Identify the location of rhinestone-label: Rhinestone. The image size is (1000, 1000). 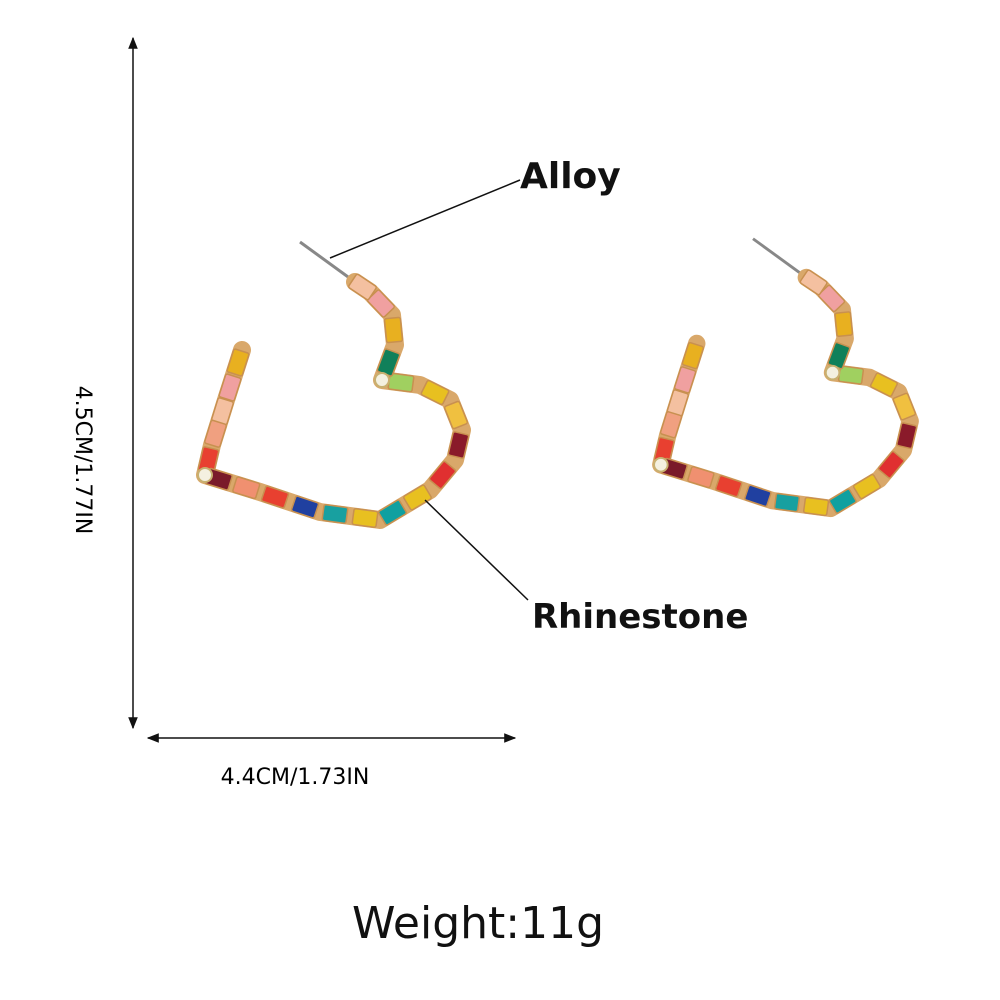
(640, 617).